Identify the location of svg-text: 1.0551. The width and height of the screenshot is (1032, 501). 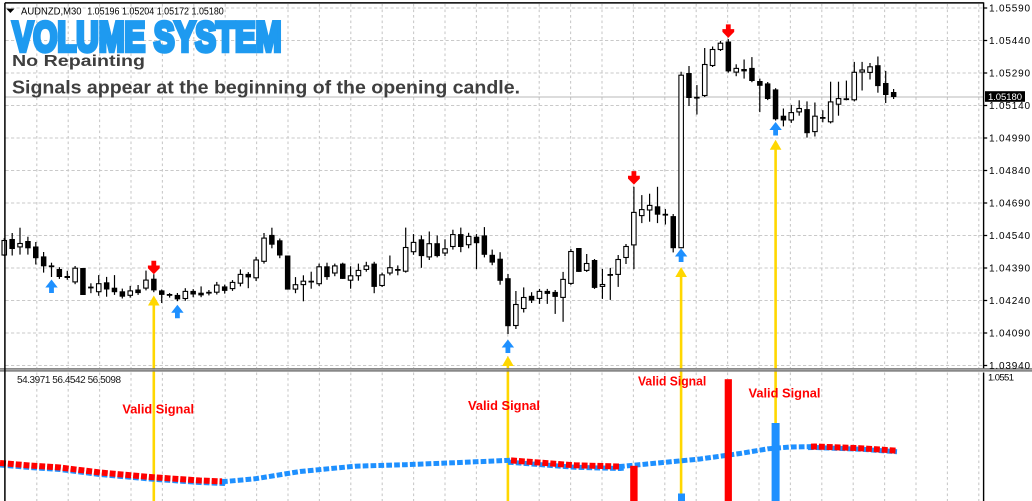
(1001, 377).